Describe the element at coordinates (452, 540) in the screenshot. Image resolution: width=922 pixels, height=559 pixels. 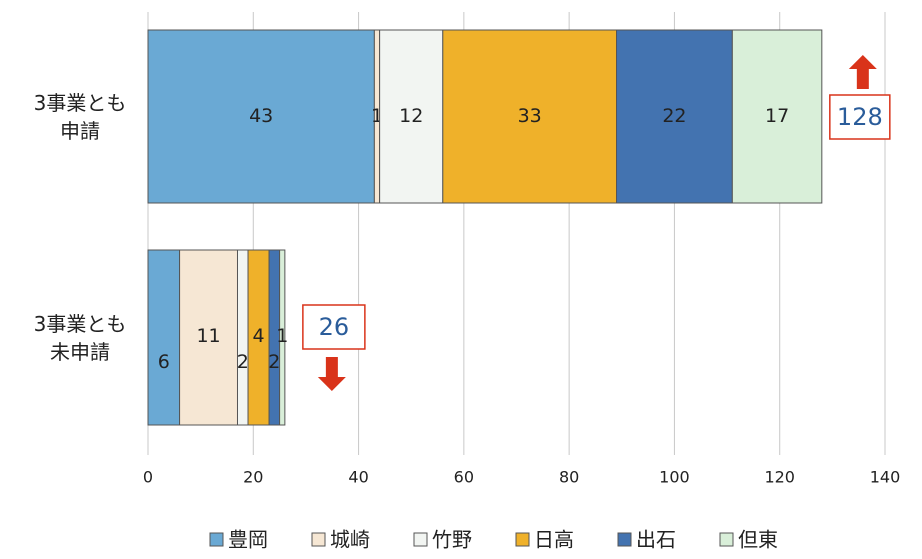
I see `legend-label: 竹野` at that location.